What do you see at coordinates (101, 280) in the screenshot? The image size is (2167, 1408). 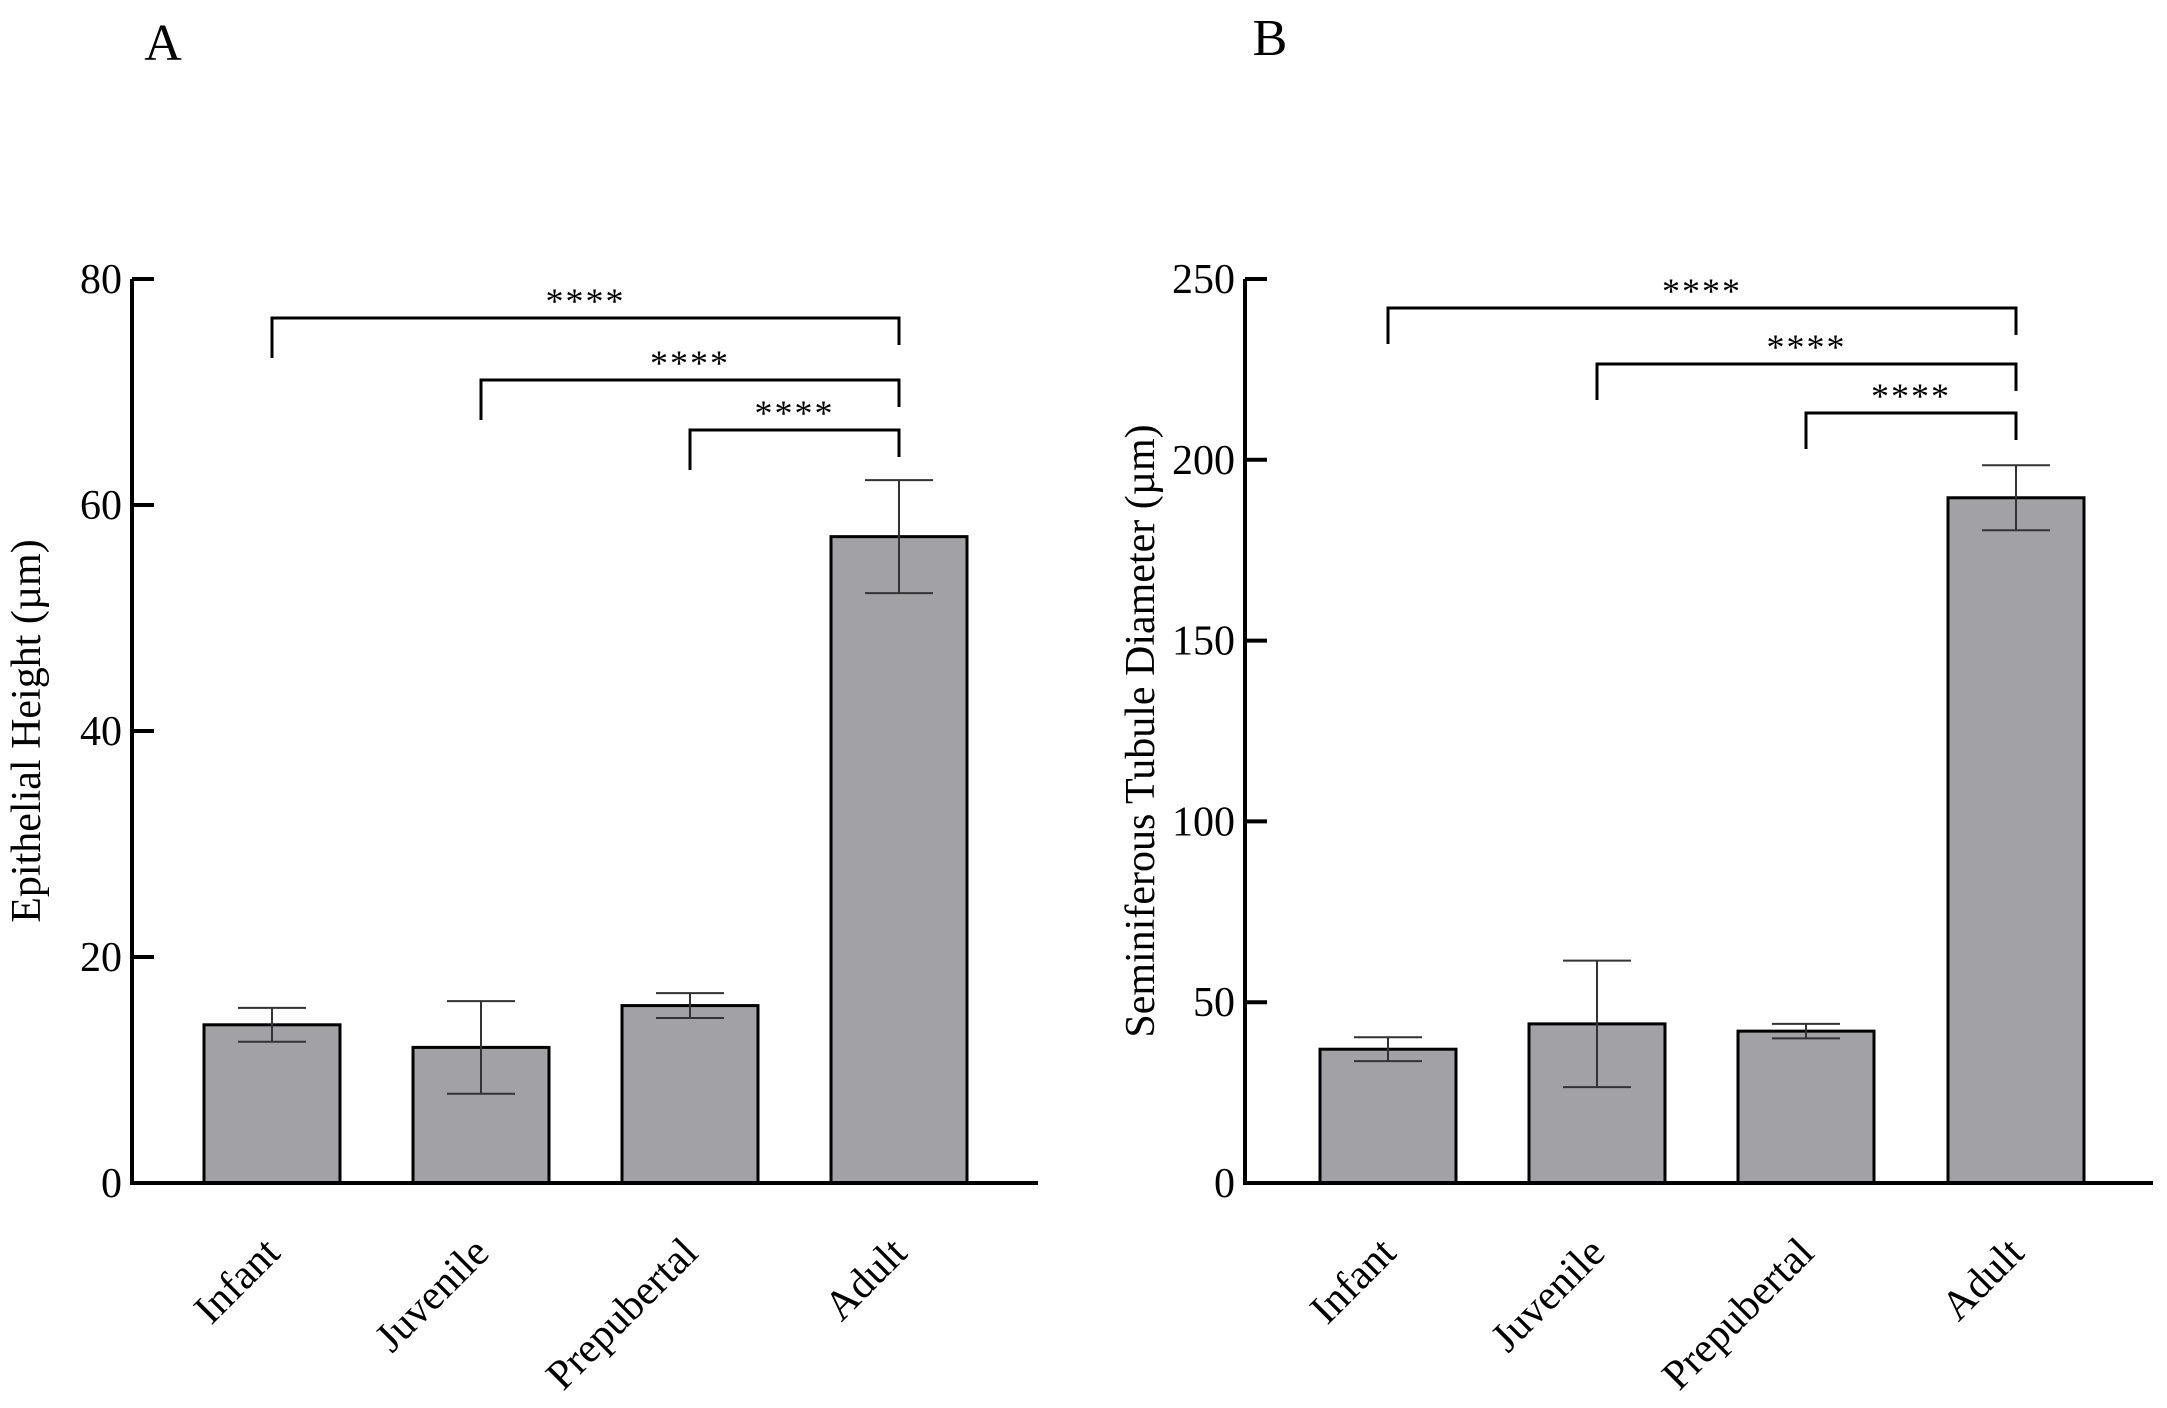 I see `y-tick-label: 80` at bounding box center [101, 280].